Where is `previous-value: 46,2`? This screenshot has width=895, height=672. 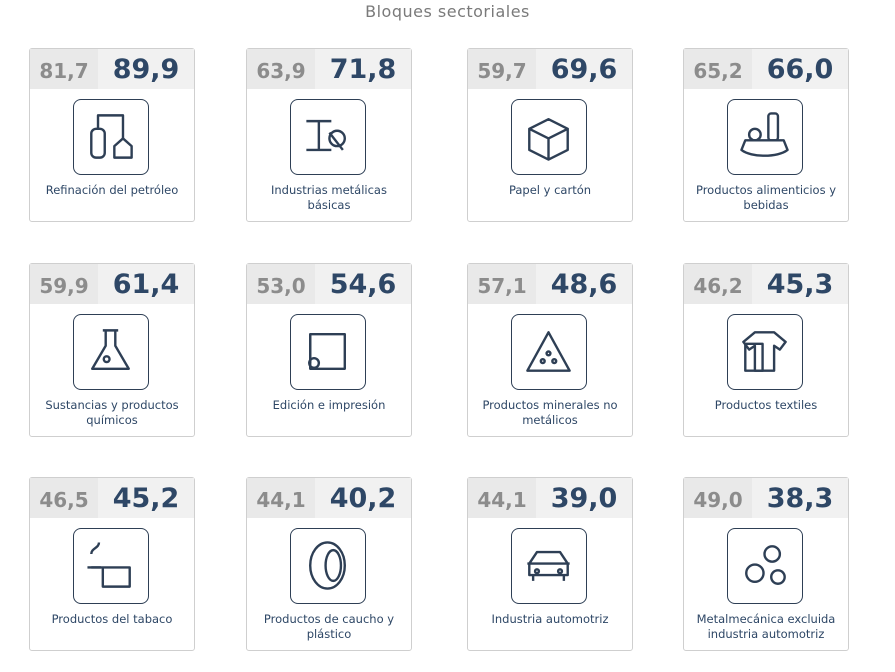
previous-value: 46,2 is located at coordinates (718, 284).